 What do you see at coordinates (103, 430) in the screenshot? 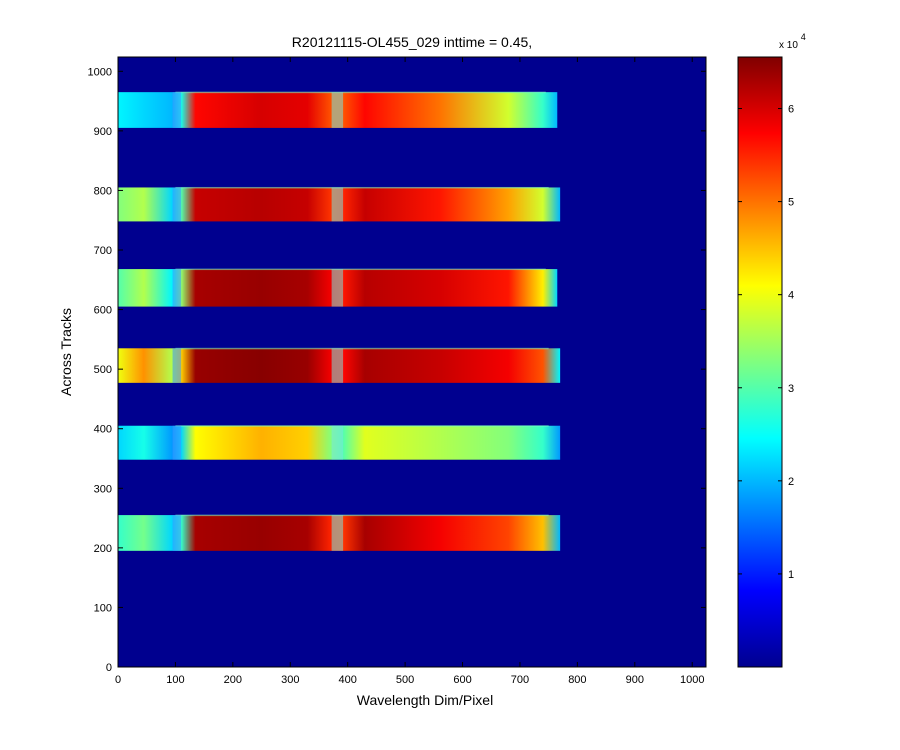
I see `y-tick-label: 400` at bounding box center [103, 430].